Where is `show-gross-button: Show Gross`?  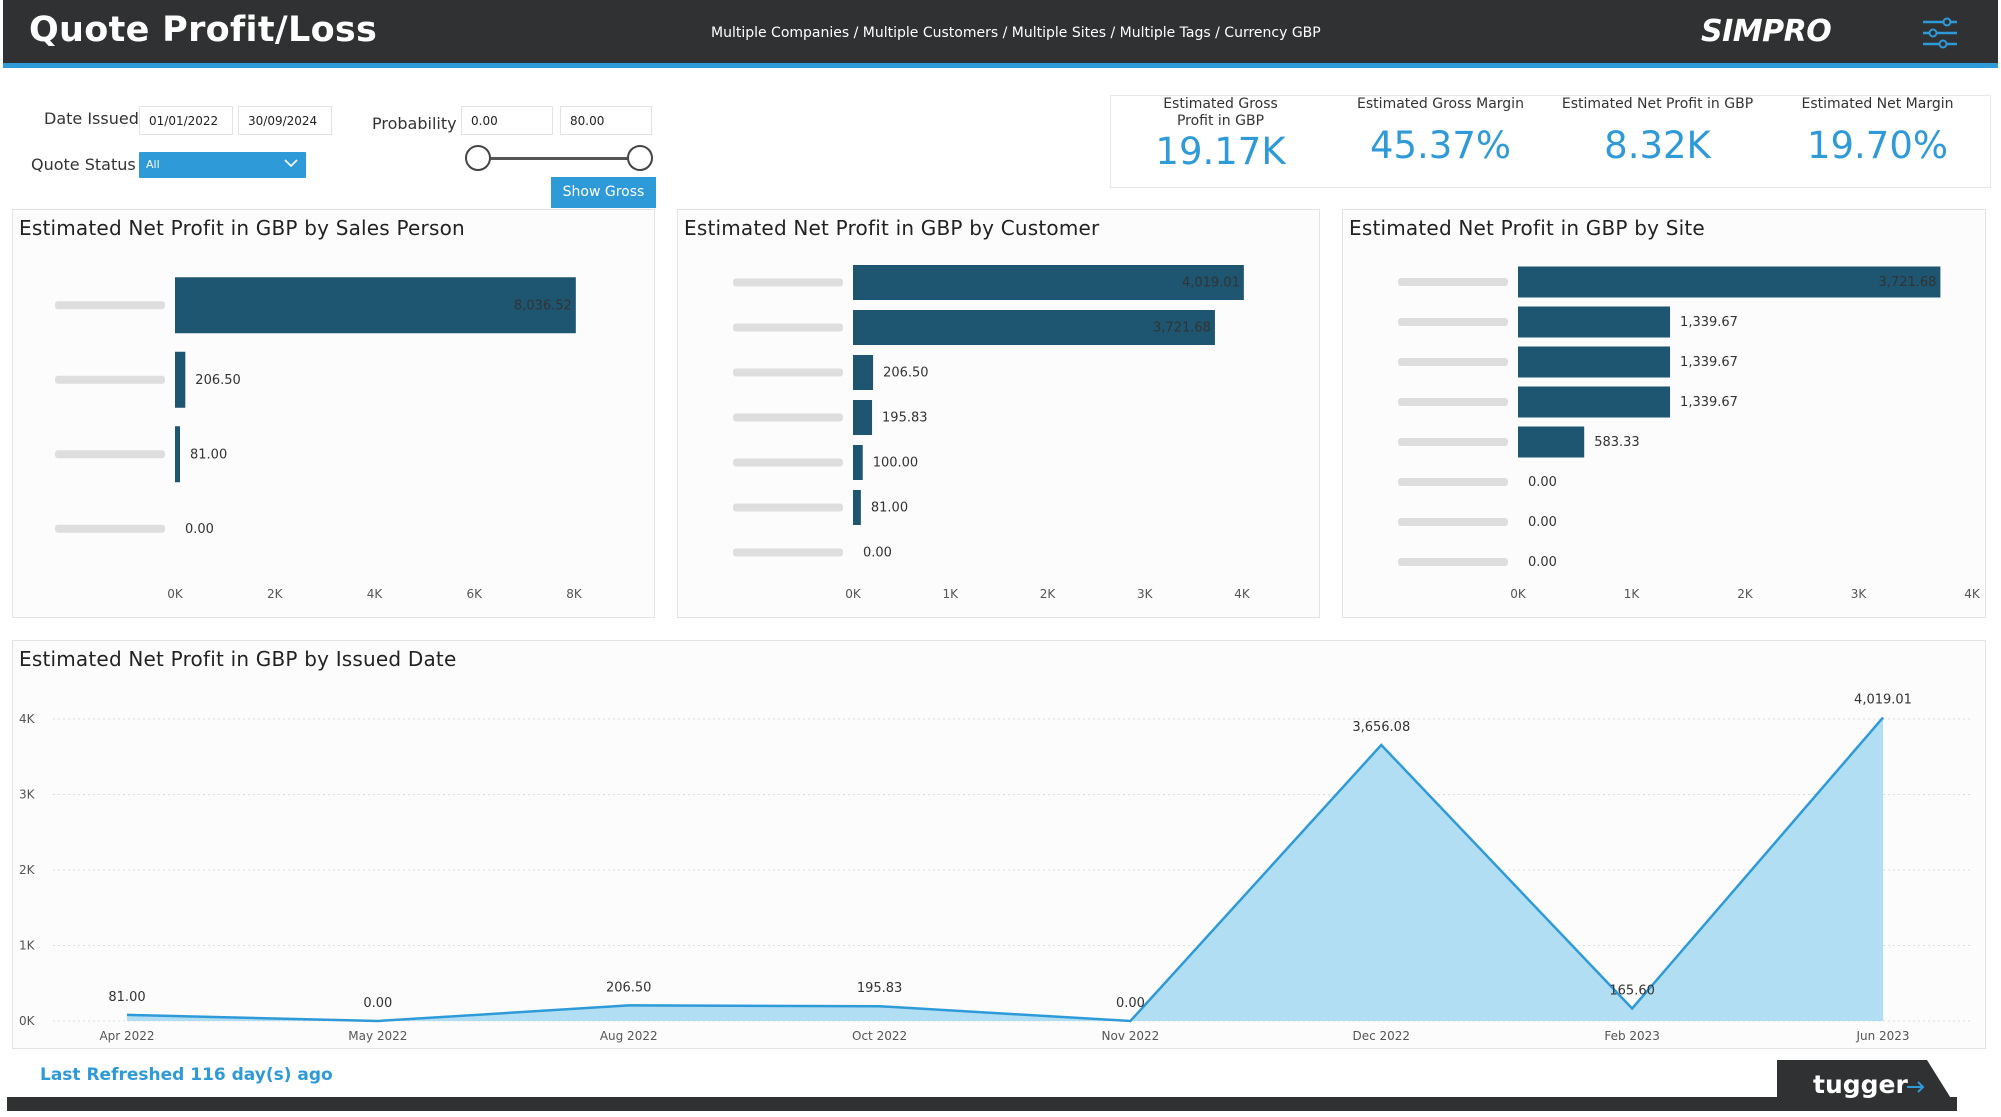 show-gross-button: Show Gross is located at coordinates (603, 192).